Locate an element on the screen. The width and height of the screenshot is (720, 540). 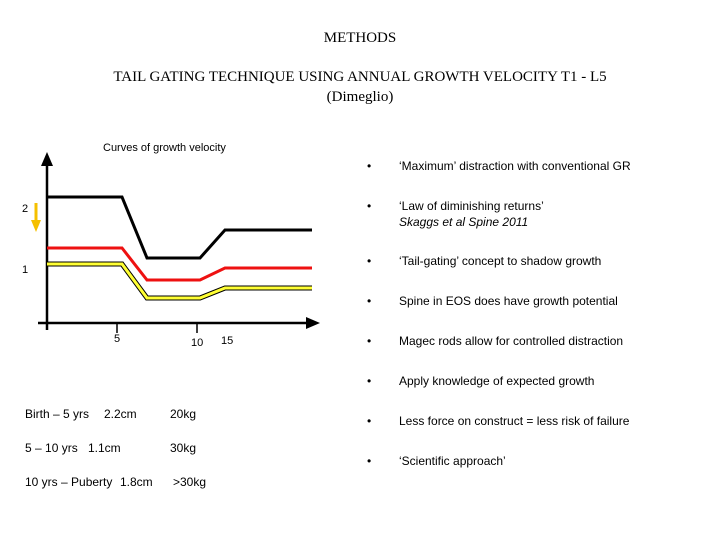
table-row-1-period: Birth – 5 yrs is located at coordinates (57, 414).